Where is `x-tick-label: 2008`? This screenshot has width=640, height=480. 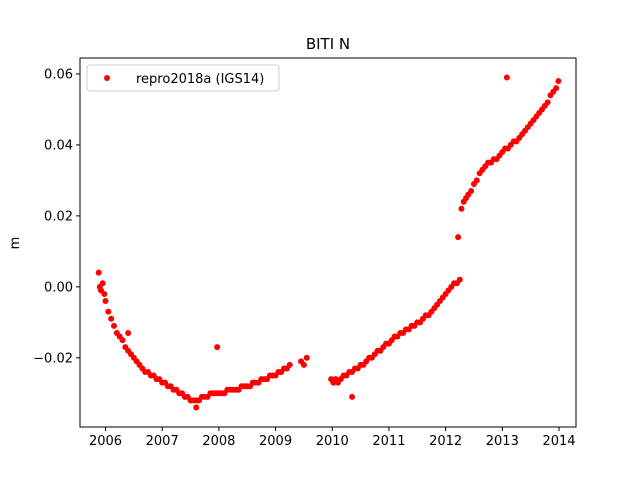 x-tick-label: 2008 is located at coordinates (218, 441).